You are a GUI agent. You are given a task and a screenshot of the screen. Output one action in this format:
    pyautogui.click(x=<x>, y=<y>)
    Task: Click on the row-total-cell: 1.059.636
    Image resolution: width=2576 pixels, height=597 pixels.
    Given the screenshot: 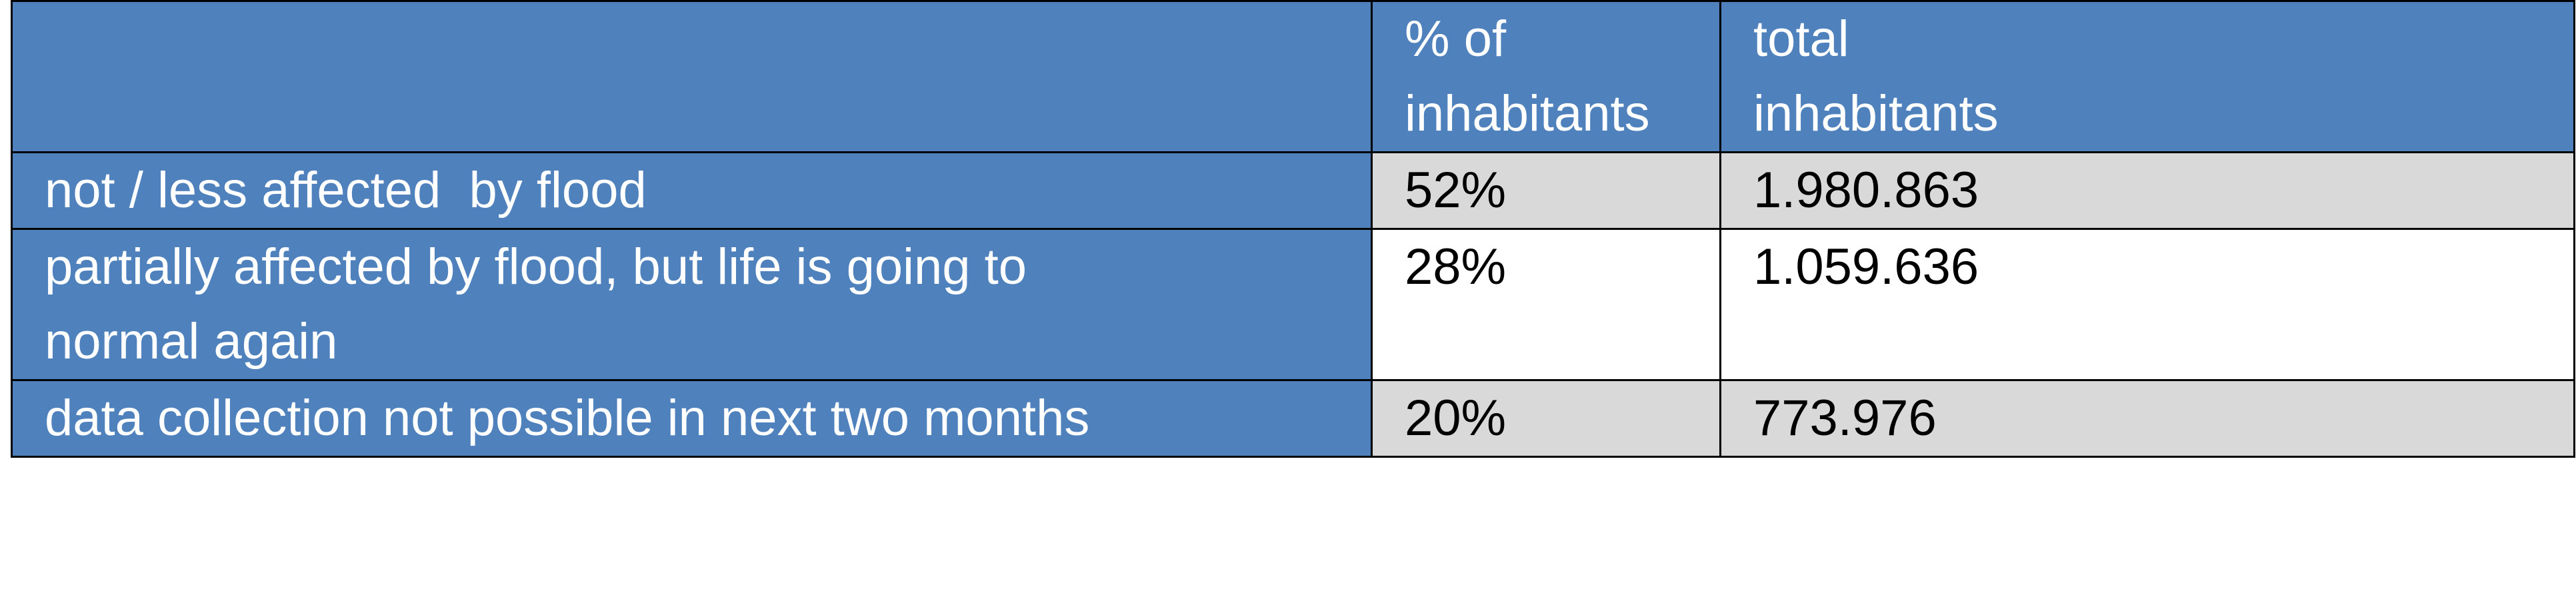 What is the action you would take?
    pyautogui.click(x=2147, y=304)
    